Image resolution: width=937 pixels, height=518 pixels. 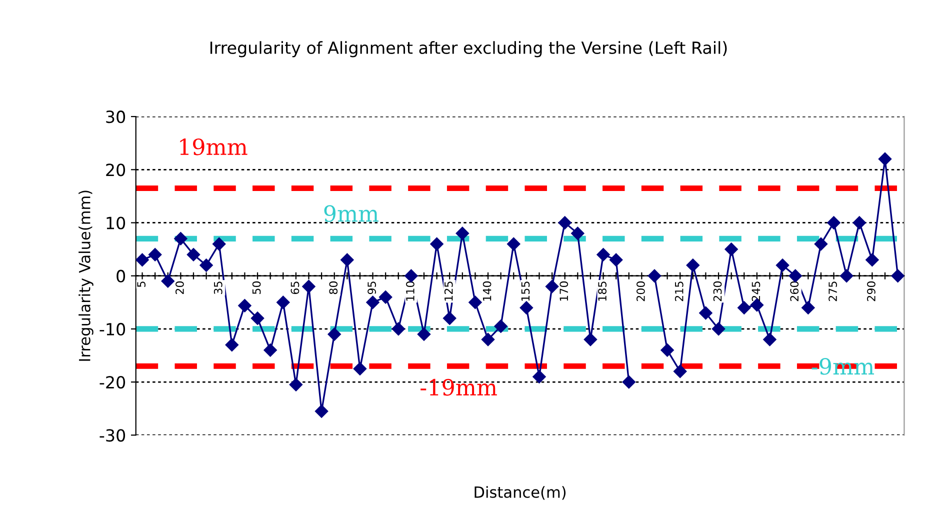 What do you see at coordinates (794, 291) in the screenshot?
I see `x-tick-label: 260` at bounding box center [794, 291].